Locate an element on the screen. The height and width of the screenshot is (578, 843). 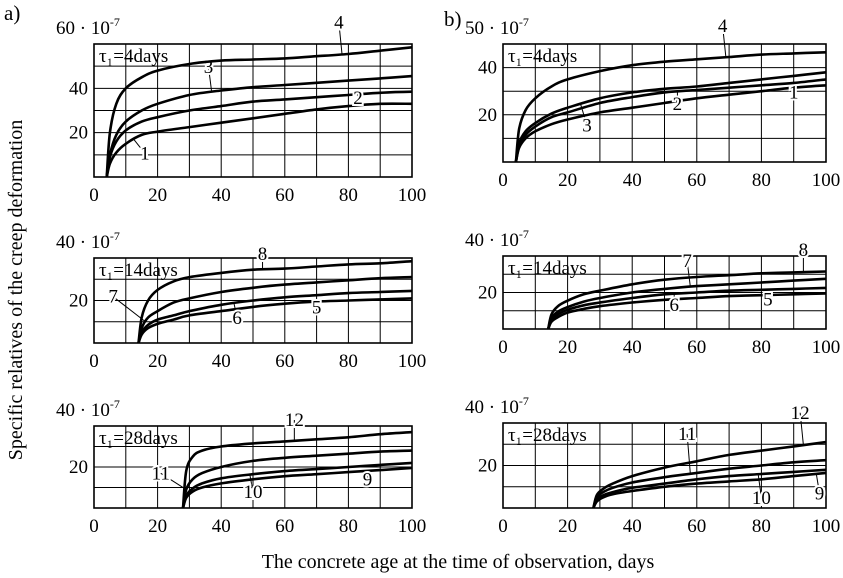
chart-panel-a1: 0 20 40 60 80 100 20 40 60 · 10-7 τ₁=4days 1 2 3 4 is located at coordinates (241, 108).